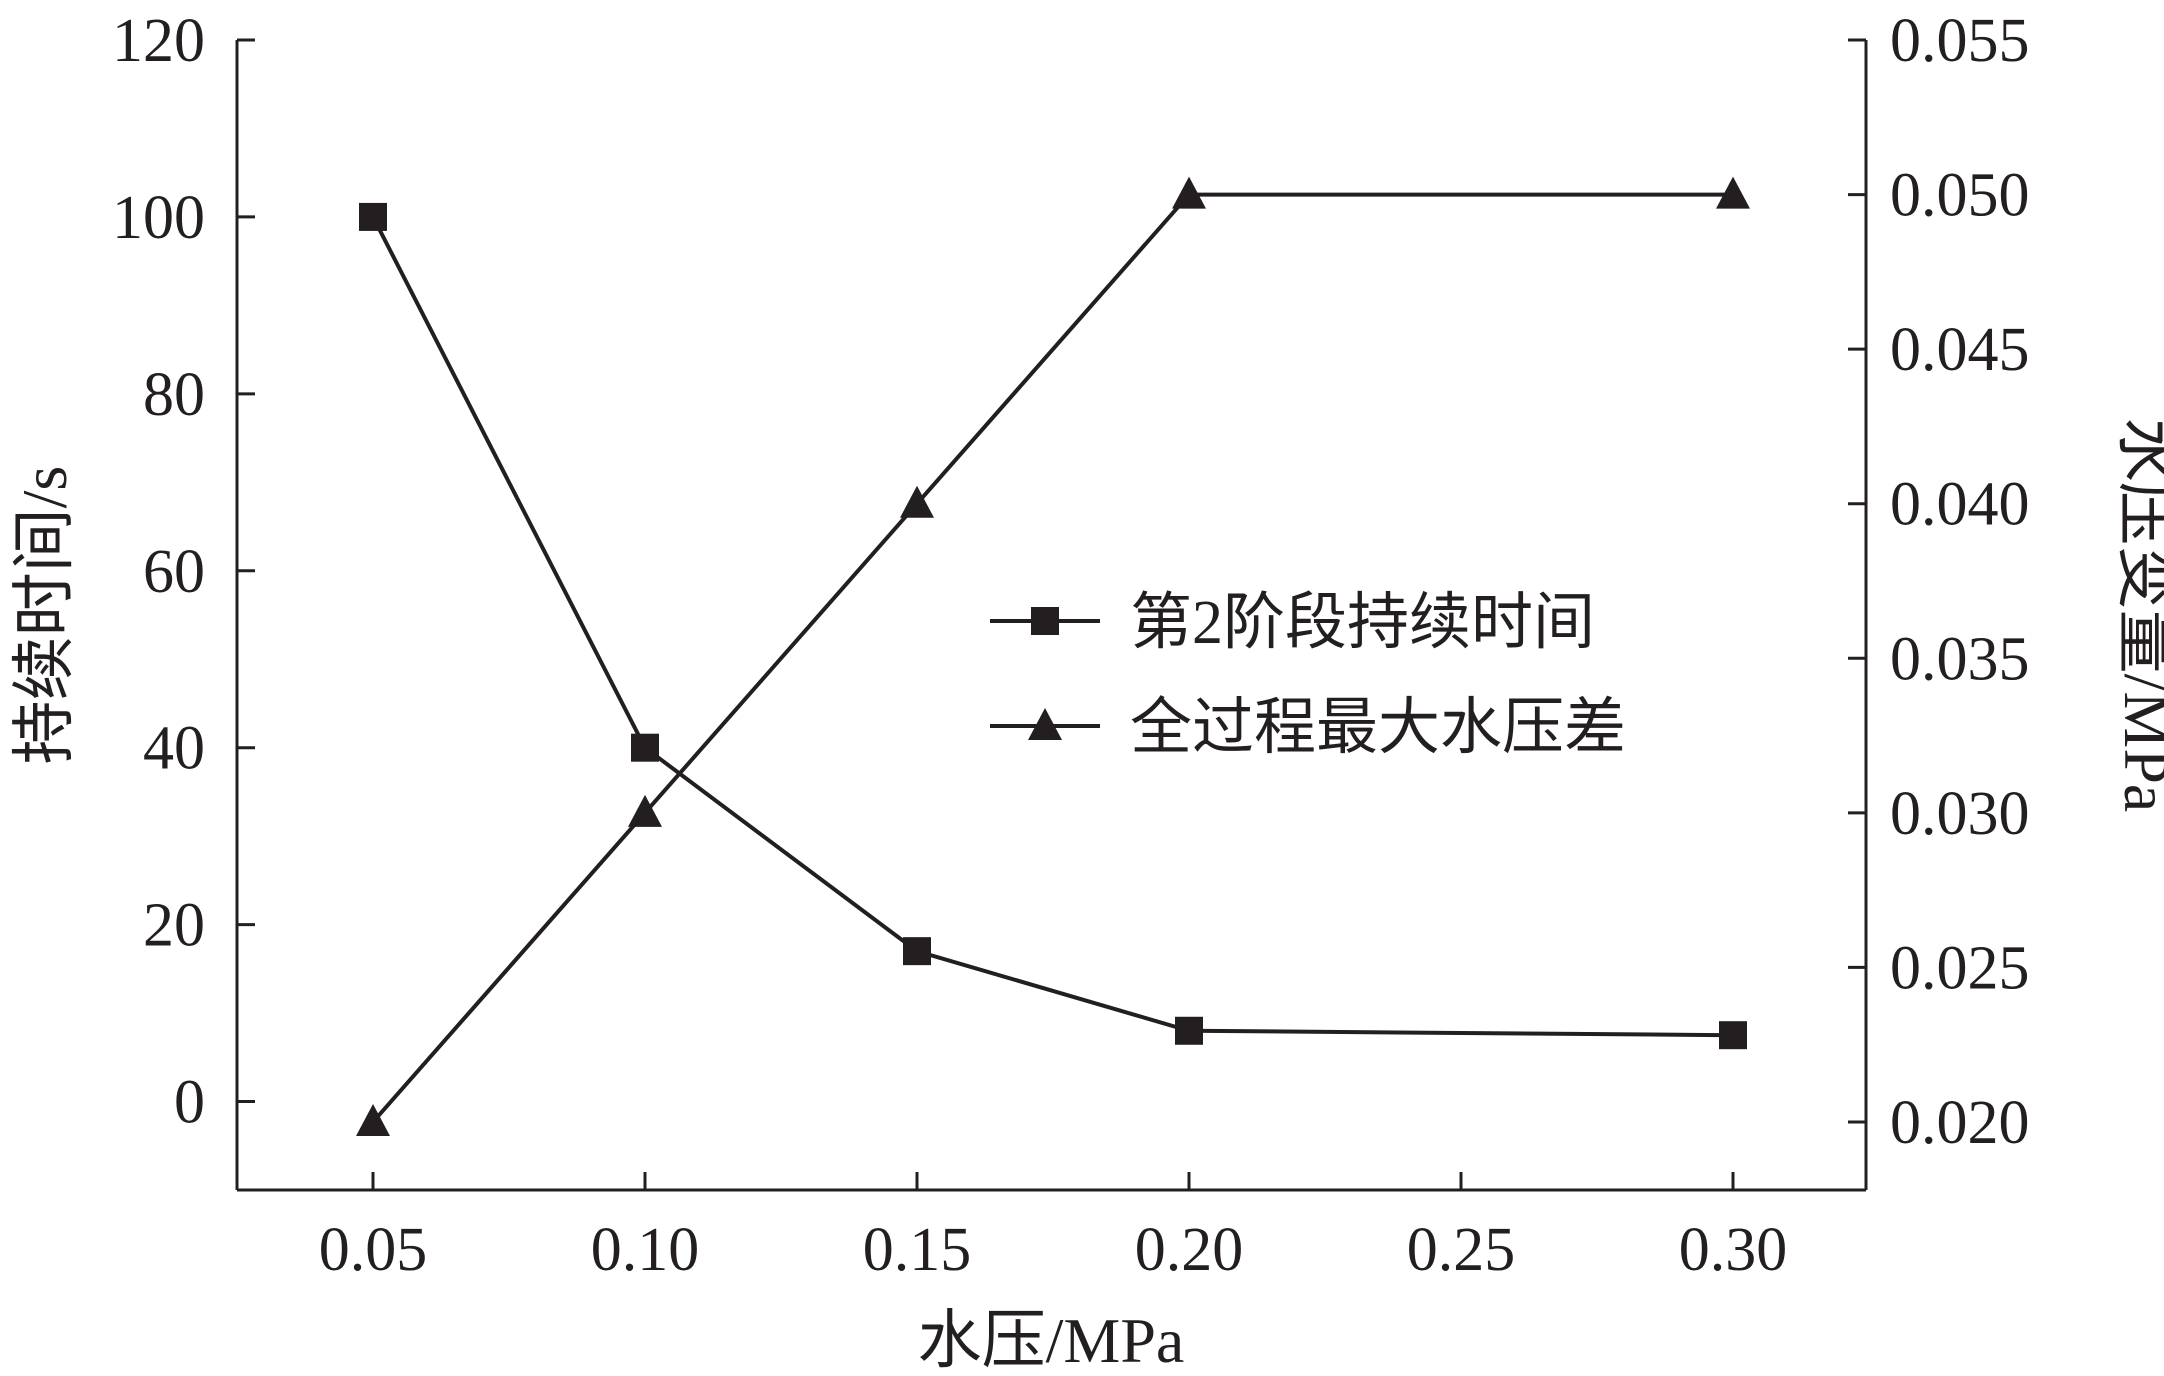  Describe the element at coordinates (1378, 728) in the screenshot. I see `legend-label-pressure-diff: 全过程最大水压差` at that location.